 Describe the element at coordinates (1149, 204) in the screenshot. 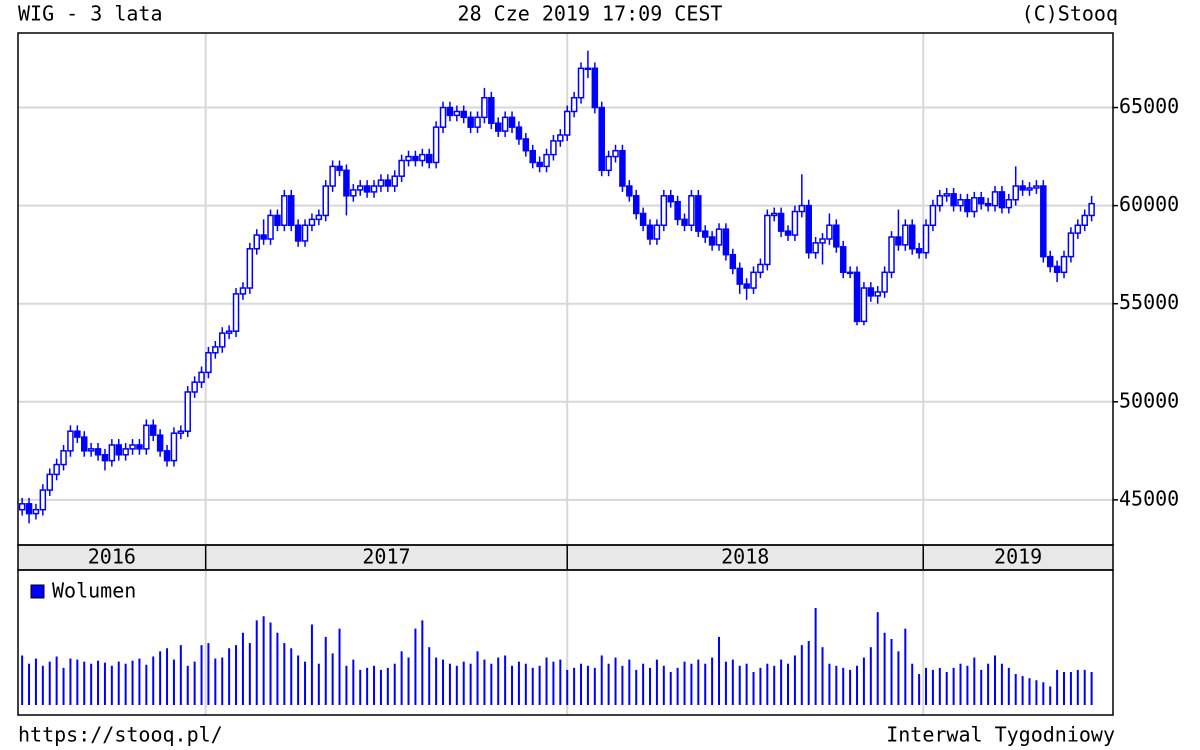

I see `y-tick-label: 60000` at that location.